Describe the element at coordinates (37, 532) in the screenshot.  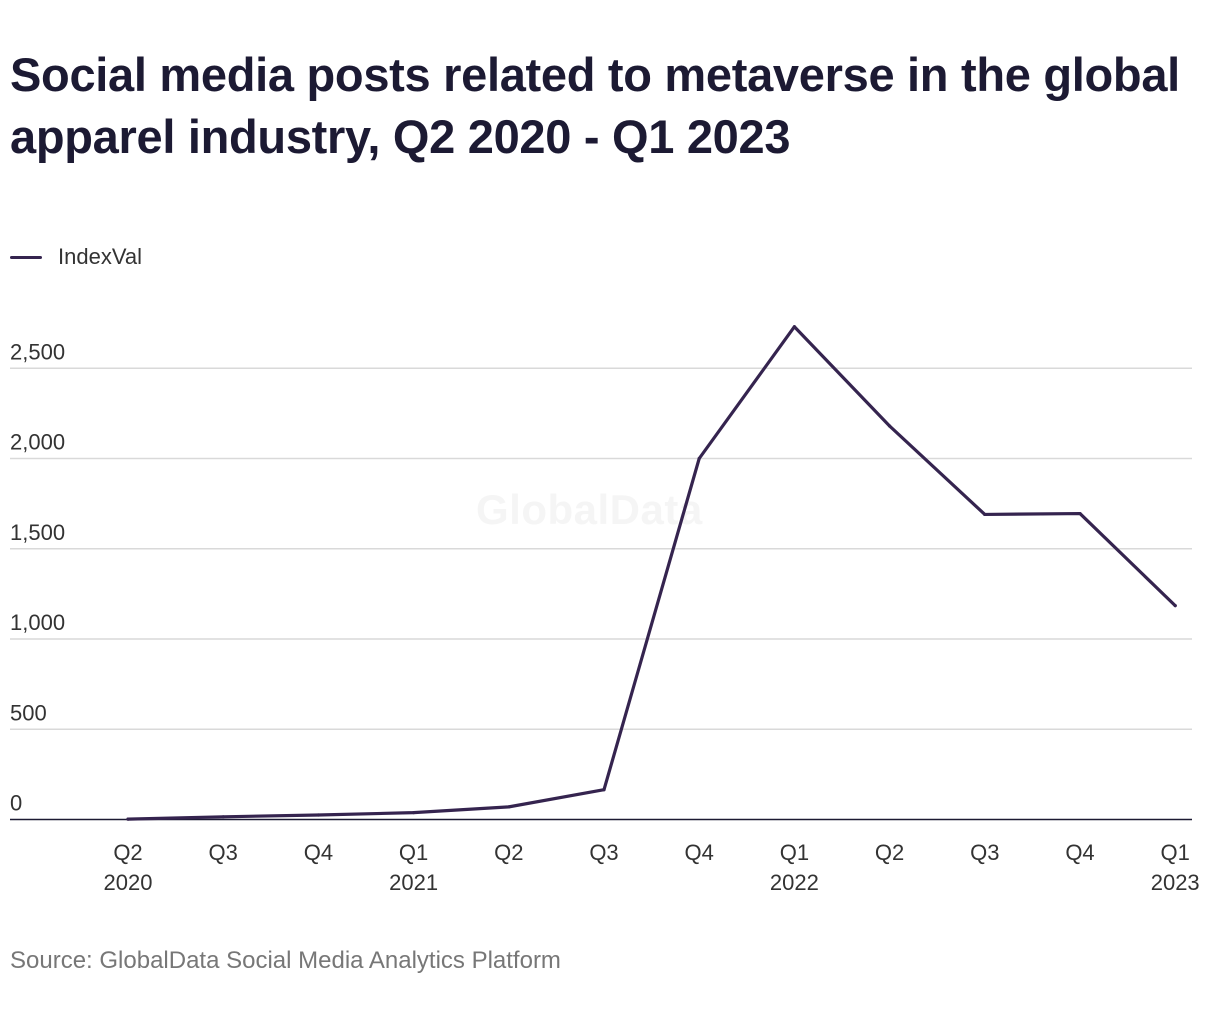
I see `y-tick-label: 1,500` at that location.